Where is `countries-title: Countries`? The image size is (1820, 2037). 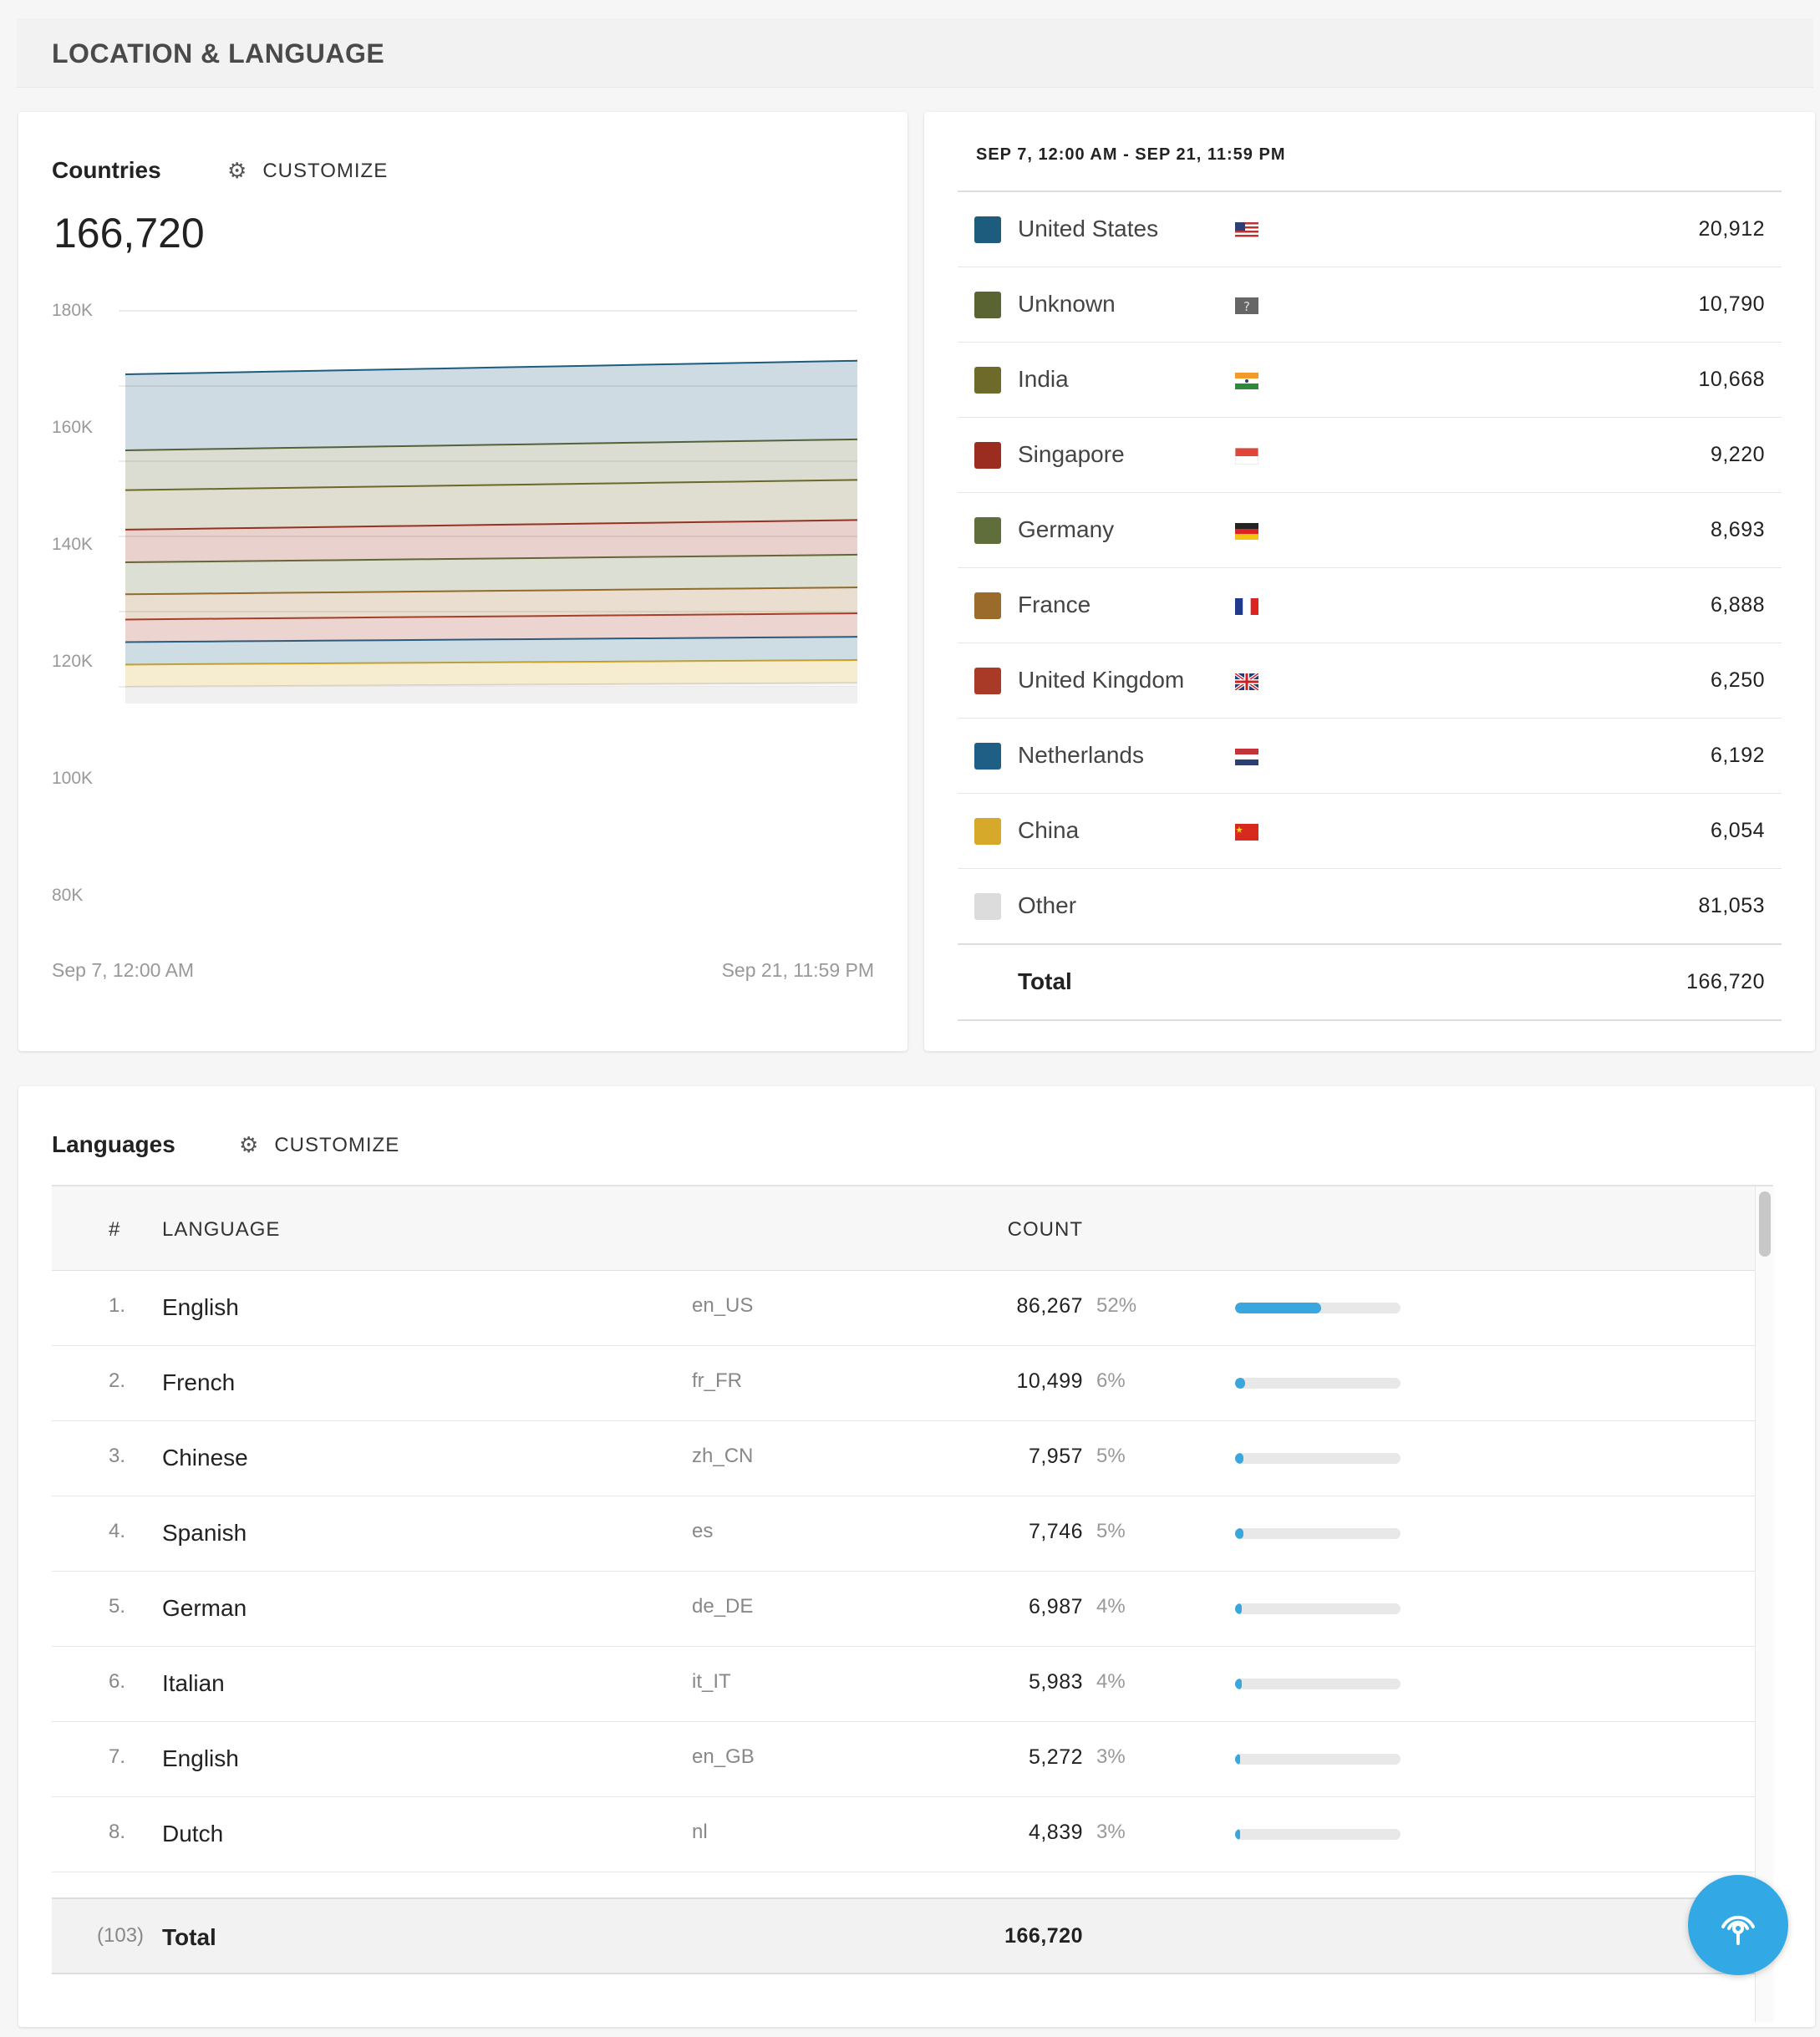 countries-title: Countries is located at coordinates (106, 170).